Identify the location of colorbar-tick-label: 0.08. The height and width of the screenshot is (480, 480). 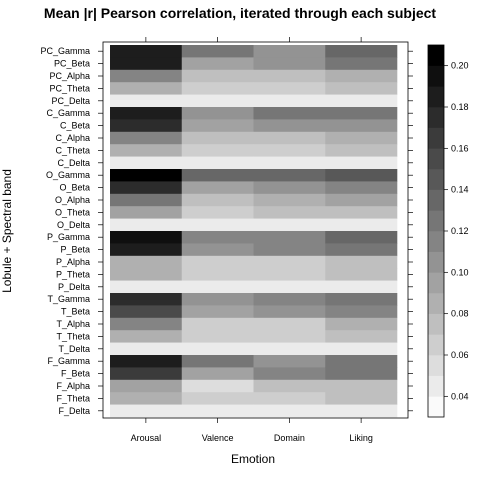
(460, 314).